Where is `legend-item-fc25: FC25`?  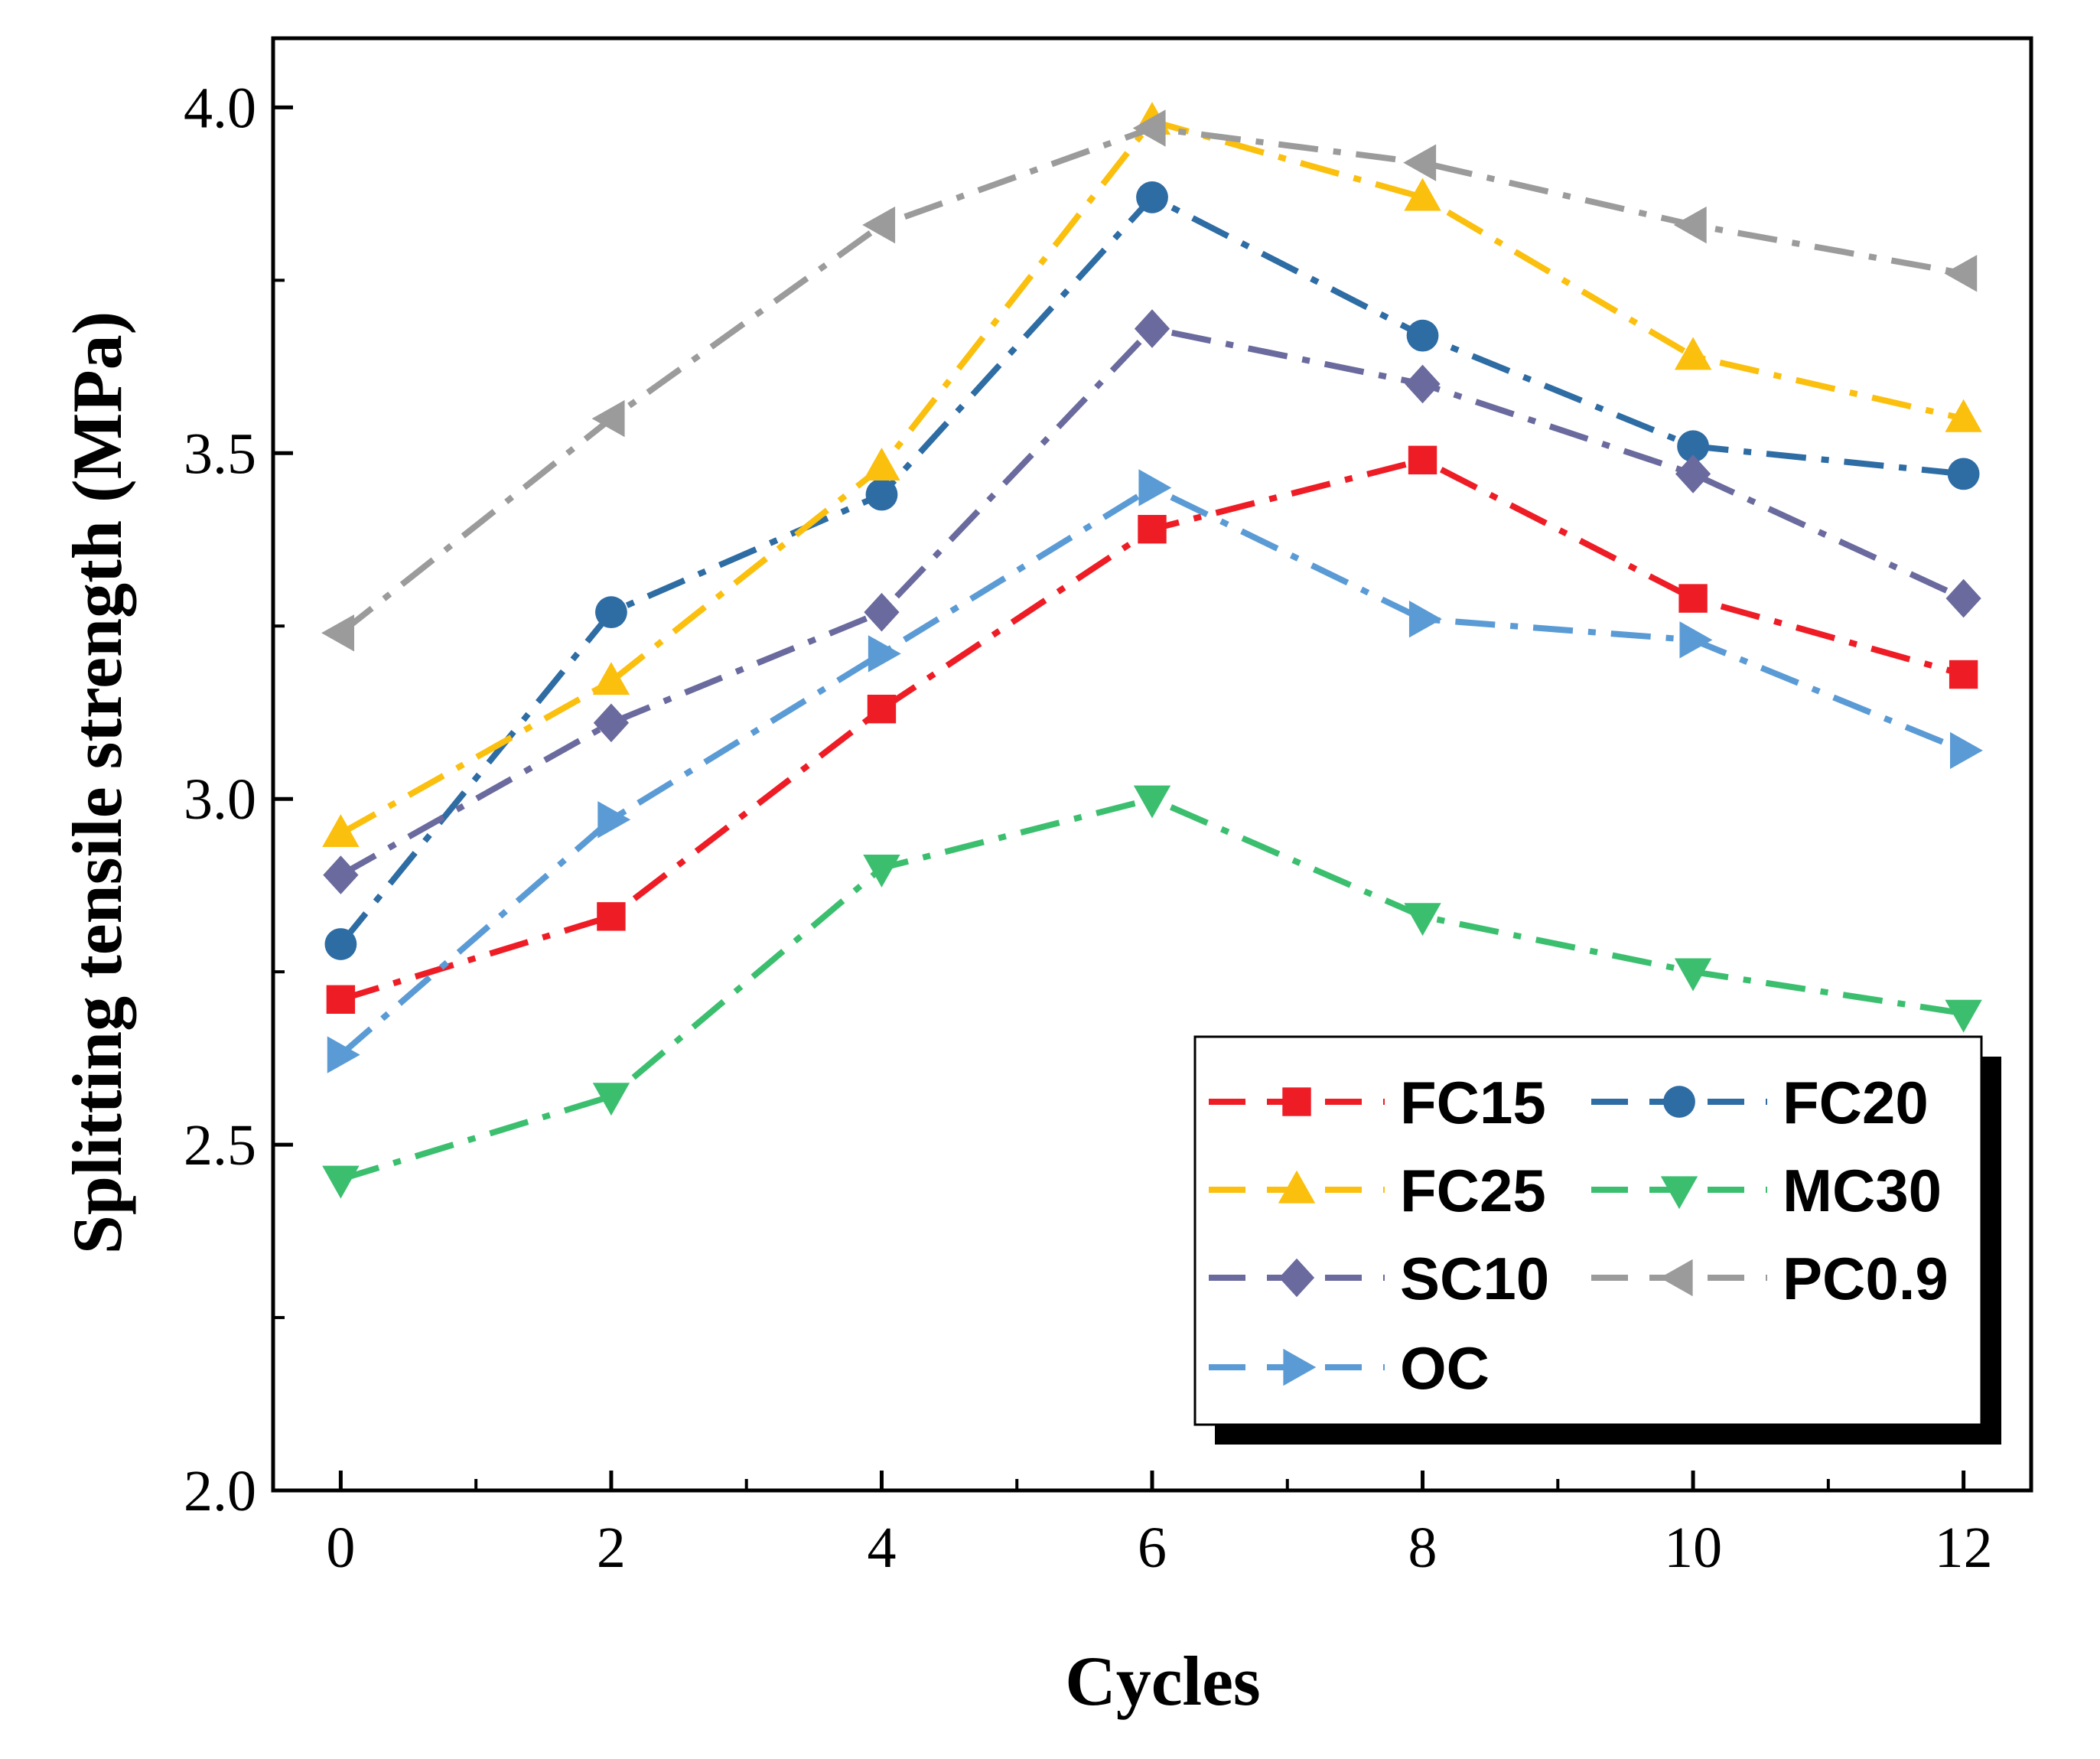
legend-item-fc25: FC25 is located at coordinates (1377, 1190).